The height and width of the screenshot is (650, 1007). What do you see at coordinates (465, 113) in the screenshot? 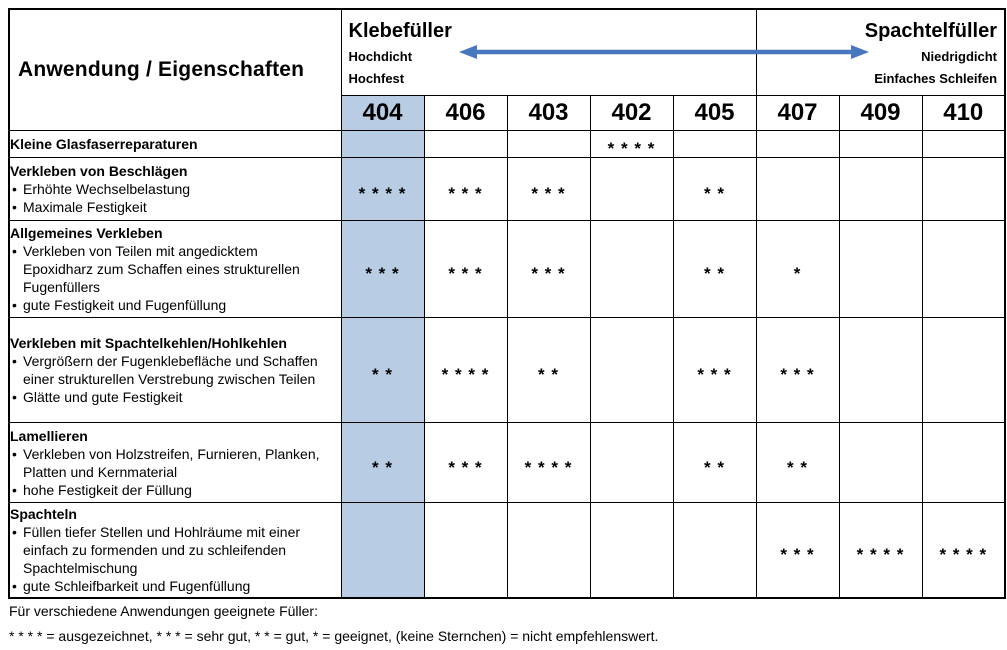
I see `column-header-406: 406` at bounding box center [465, 113].